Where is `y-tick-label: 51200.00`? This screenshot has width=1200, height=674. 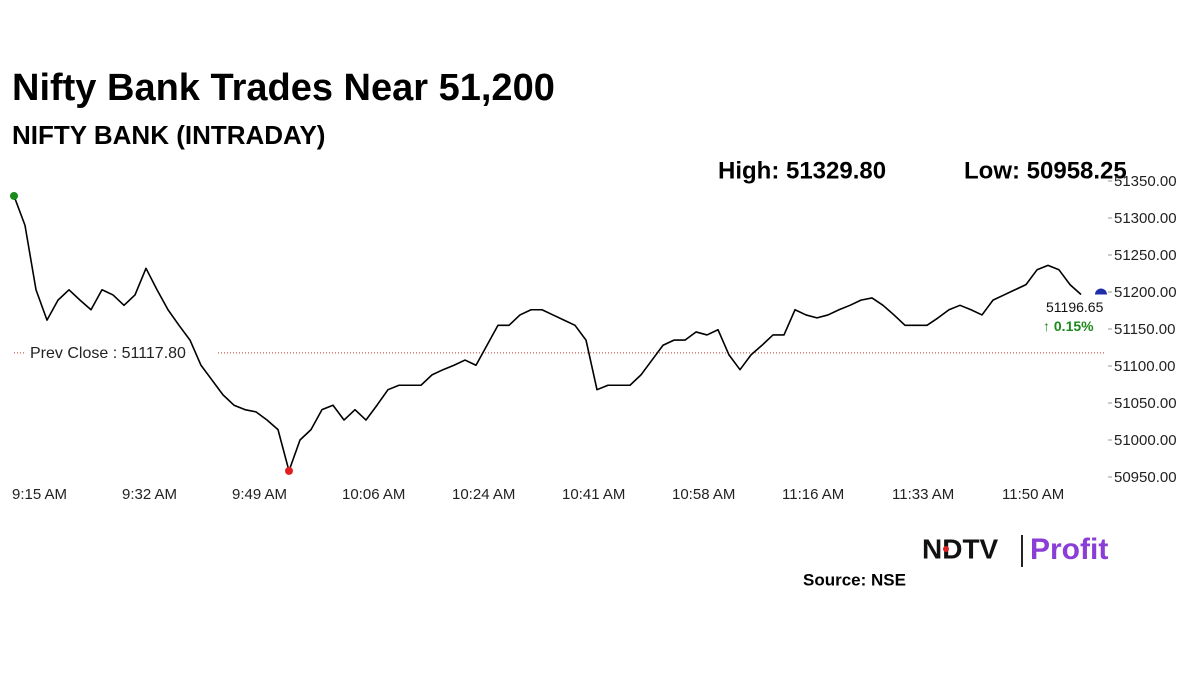 y-tick-label: 51200.00 is located at coordinates (1145, 292).